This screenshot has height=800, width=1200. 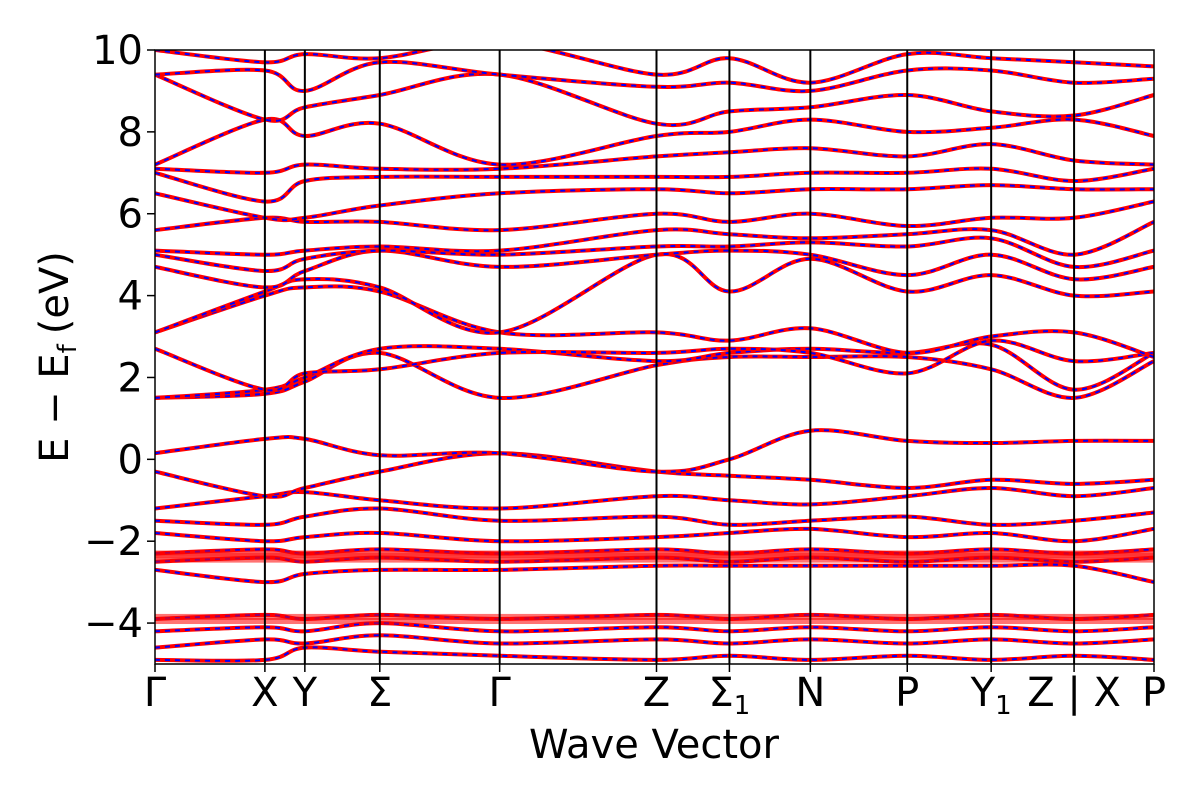 I want to click on y-tick-label: 2, so click(x=130, y=378).